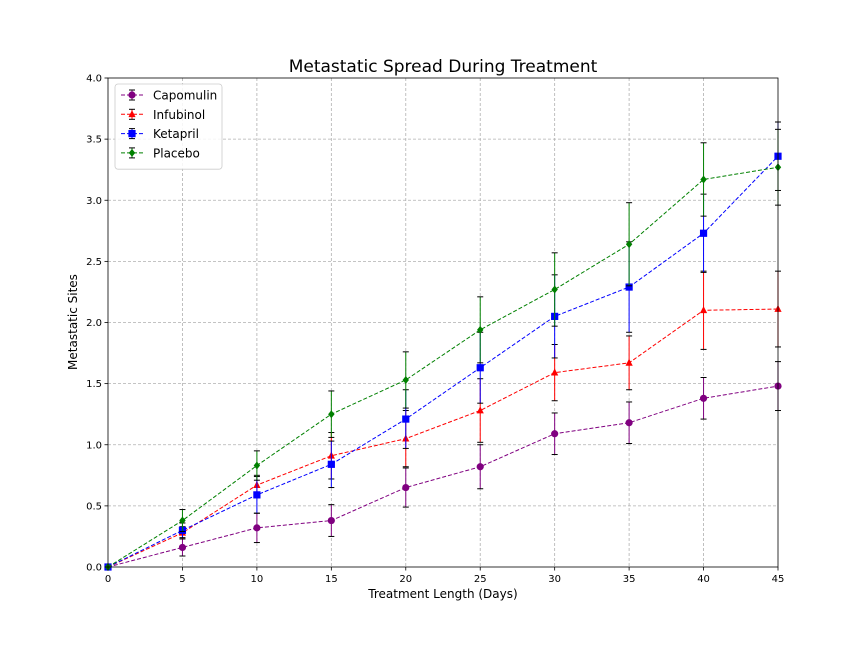 Image resolution: width=864 pixels, height=648 pixels. Describe the element at coordinates (331, 579) in the screenshot. I see `x-tick-label: 15` at that location.